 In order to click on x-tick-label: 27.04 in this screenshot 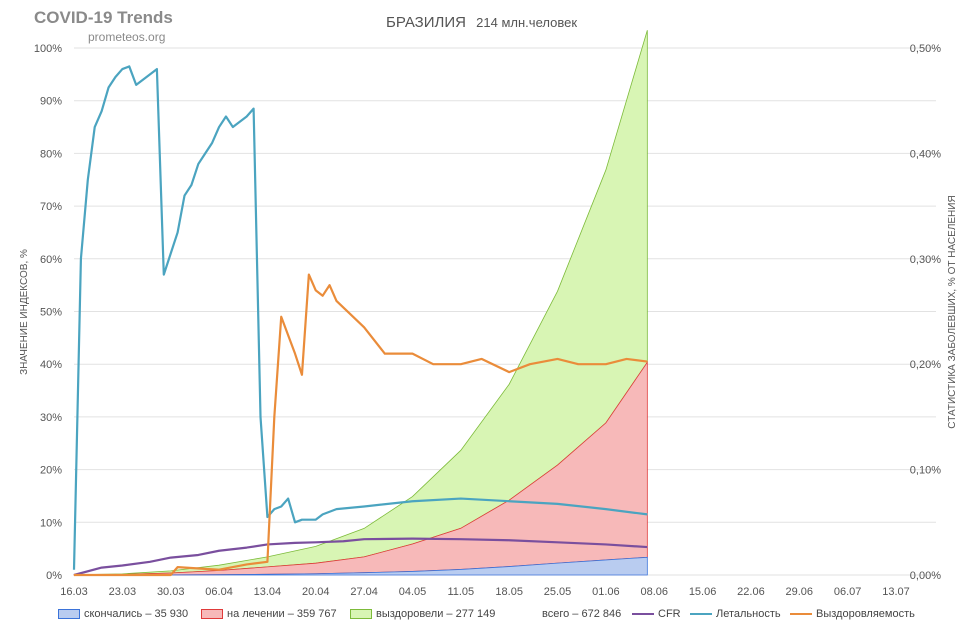, I will do `click(364, 592)`.